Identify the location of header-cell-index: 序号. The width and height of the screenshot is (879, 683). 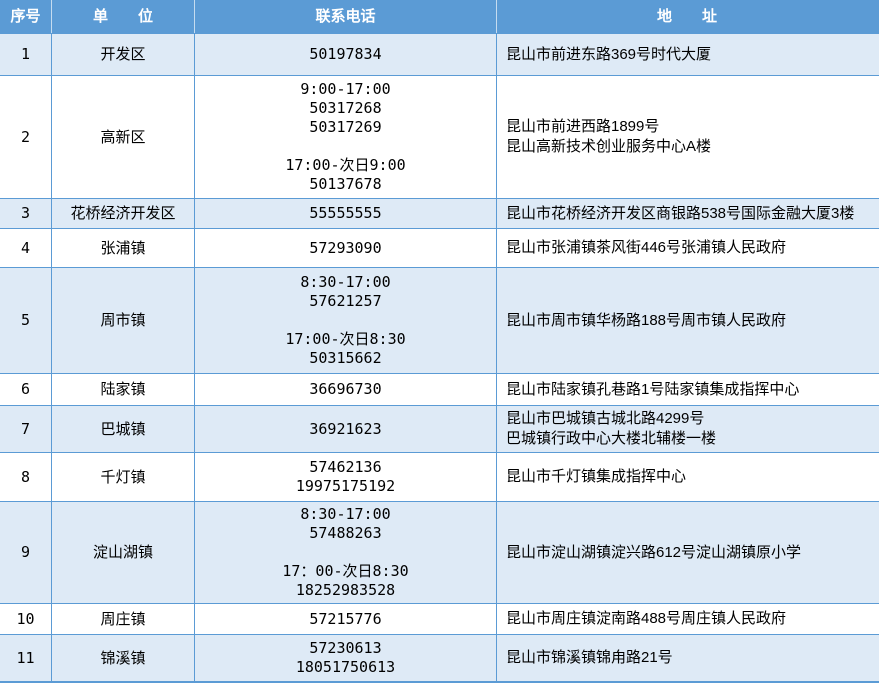
(26, 16).